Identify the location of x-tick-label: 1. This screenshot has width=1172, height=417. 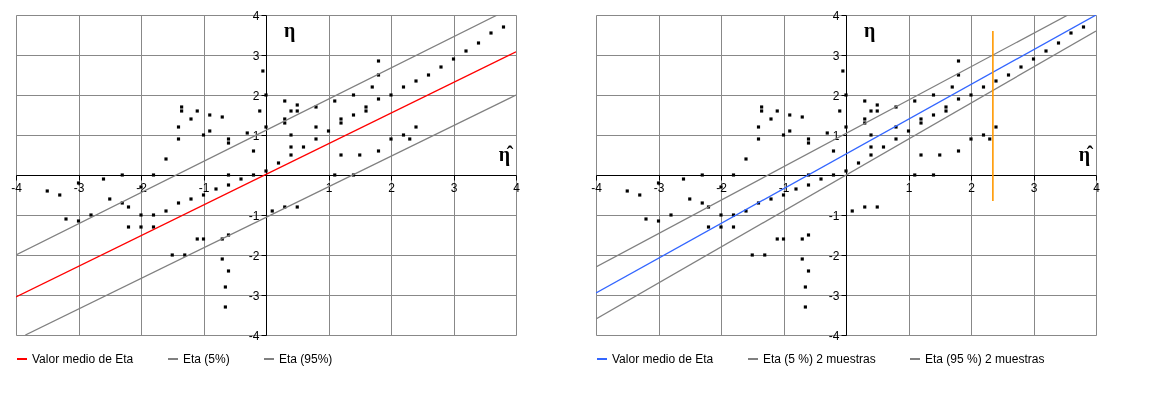
(909, 187).